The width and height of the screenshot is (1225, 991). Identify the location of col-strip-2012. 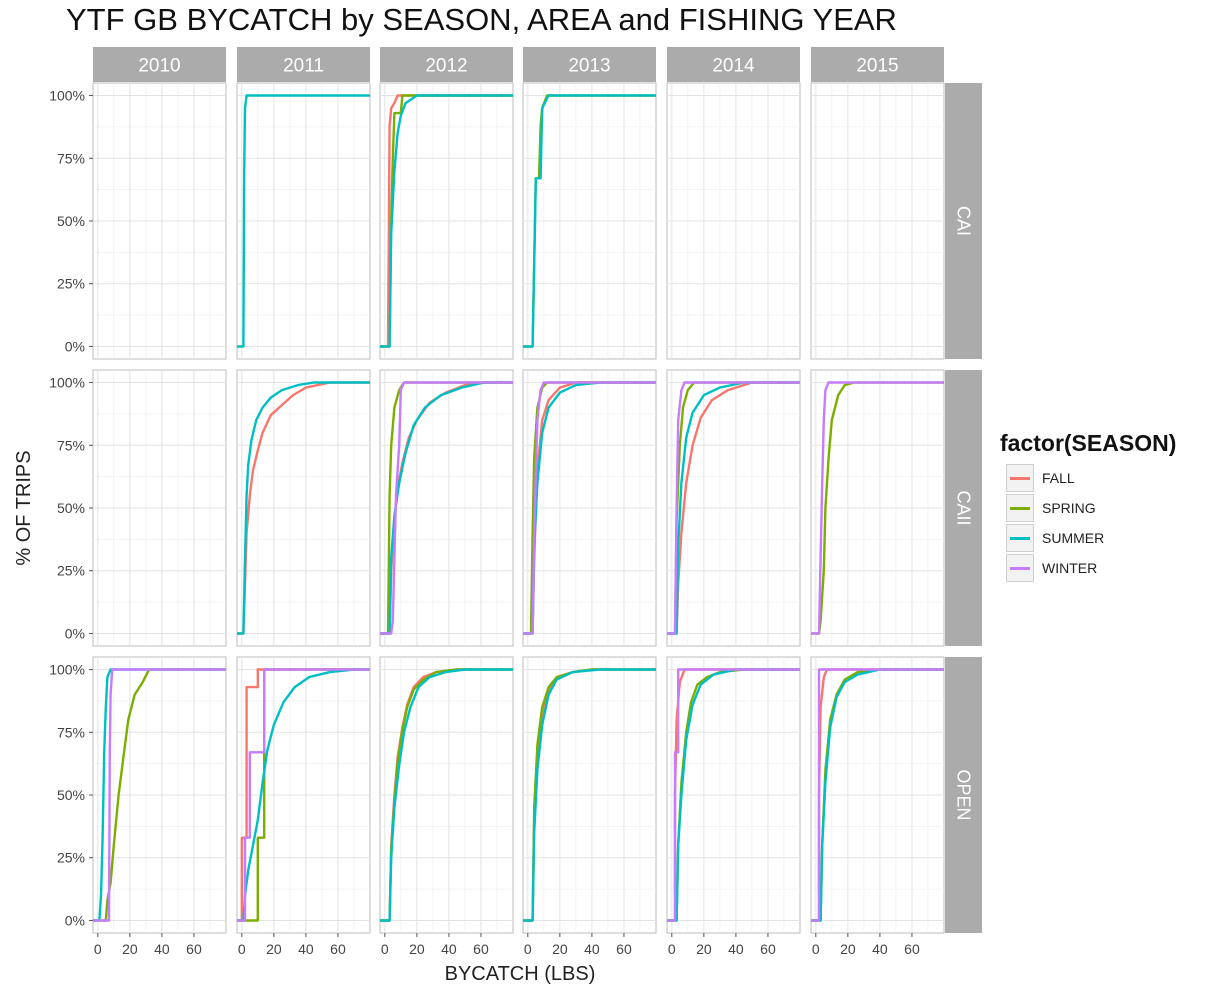
(446, 64).